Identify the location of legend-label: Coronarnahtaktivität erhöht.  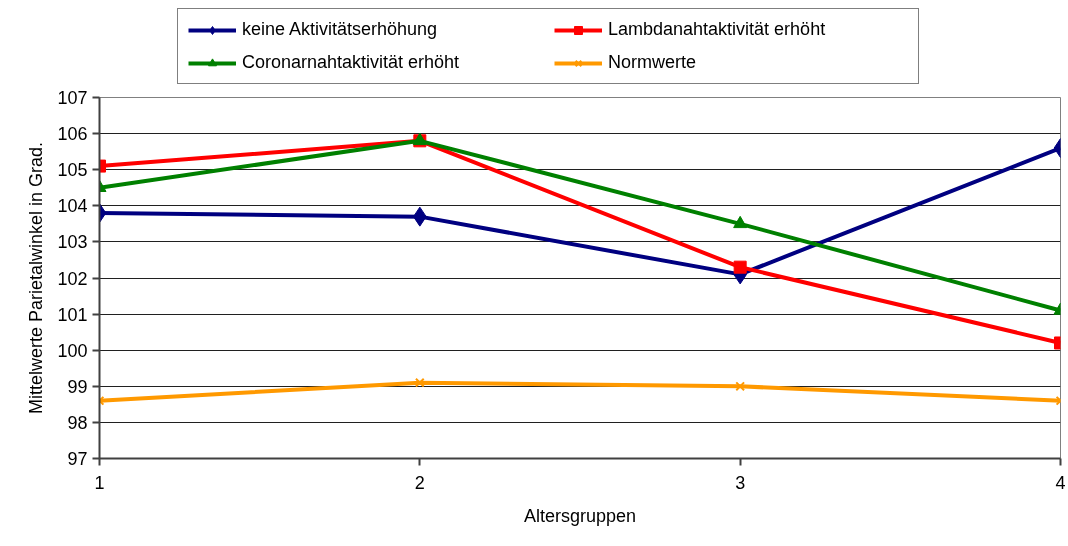
(351, 62).